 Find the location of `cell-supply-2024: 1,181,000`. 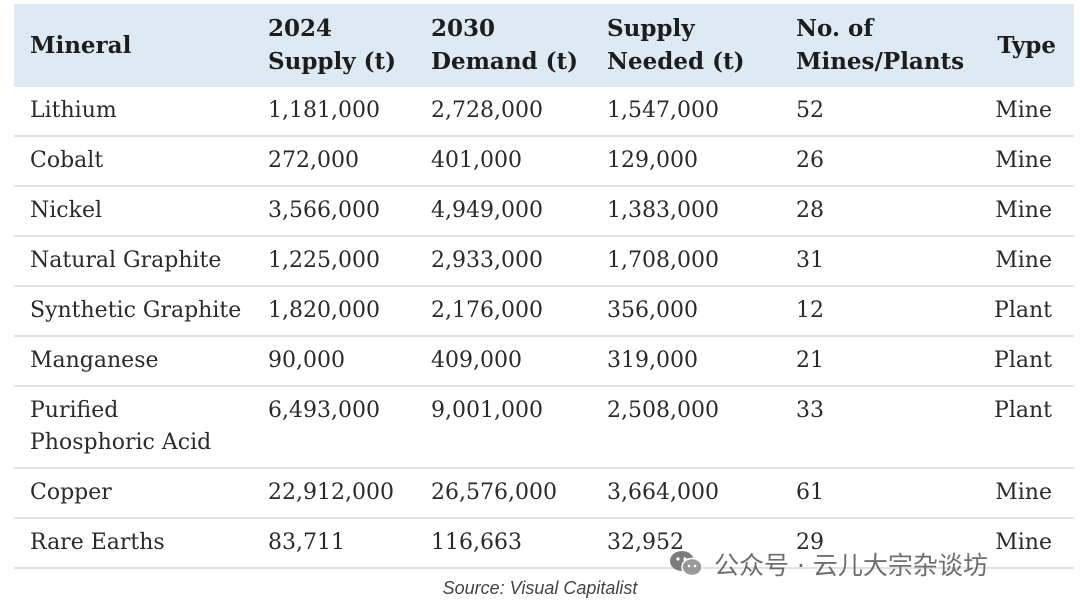

cell-supply-2024: 1,181,000 is located at coordinates (349, 112).